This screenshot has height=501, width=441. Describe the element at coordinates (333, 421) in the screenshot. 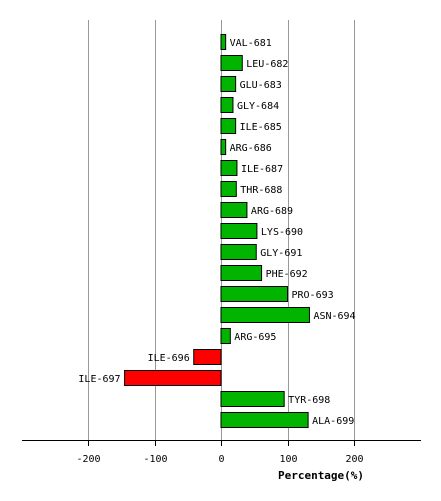

I see `bar-label-ala-699: ALA-699` at that location.